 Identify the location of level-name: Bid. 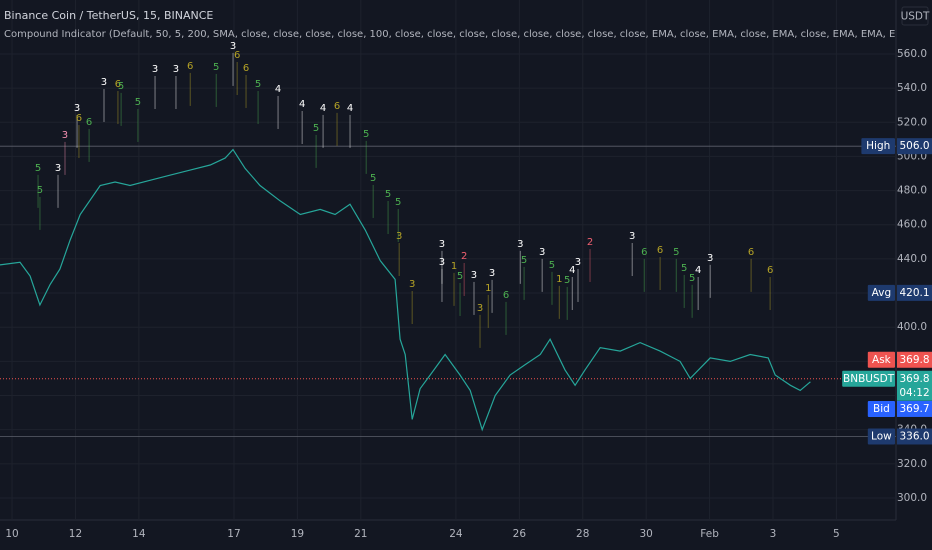
(881, 409).